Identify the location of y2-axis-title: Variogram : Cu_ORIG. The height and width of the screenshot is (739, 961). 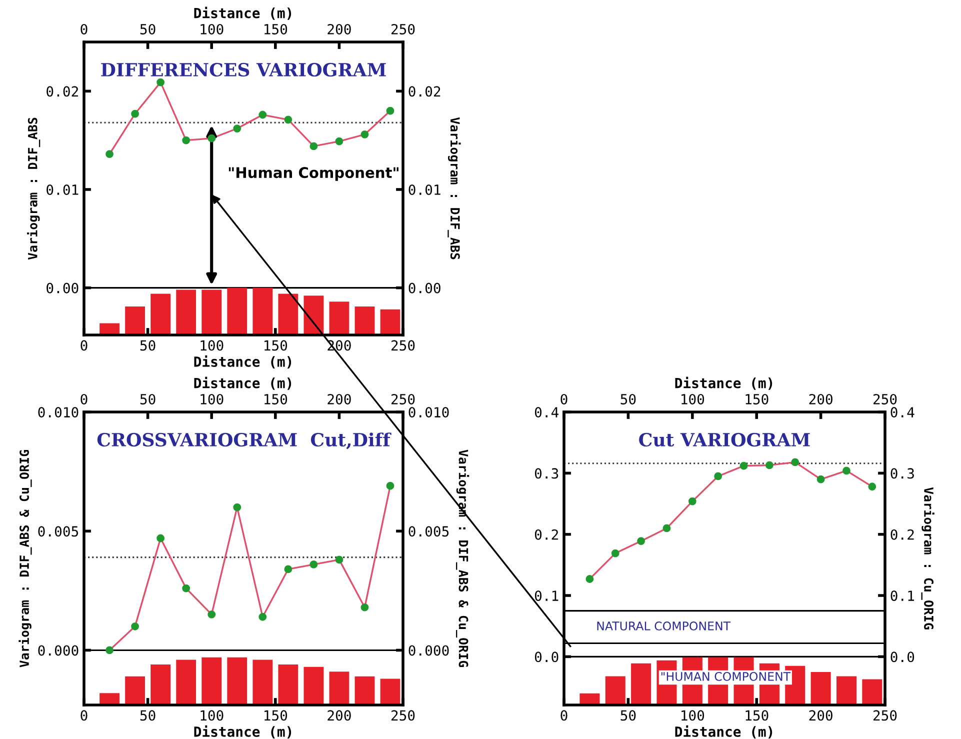
(927, 558).